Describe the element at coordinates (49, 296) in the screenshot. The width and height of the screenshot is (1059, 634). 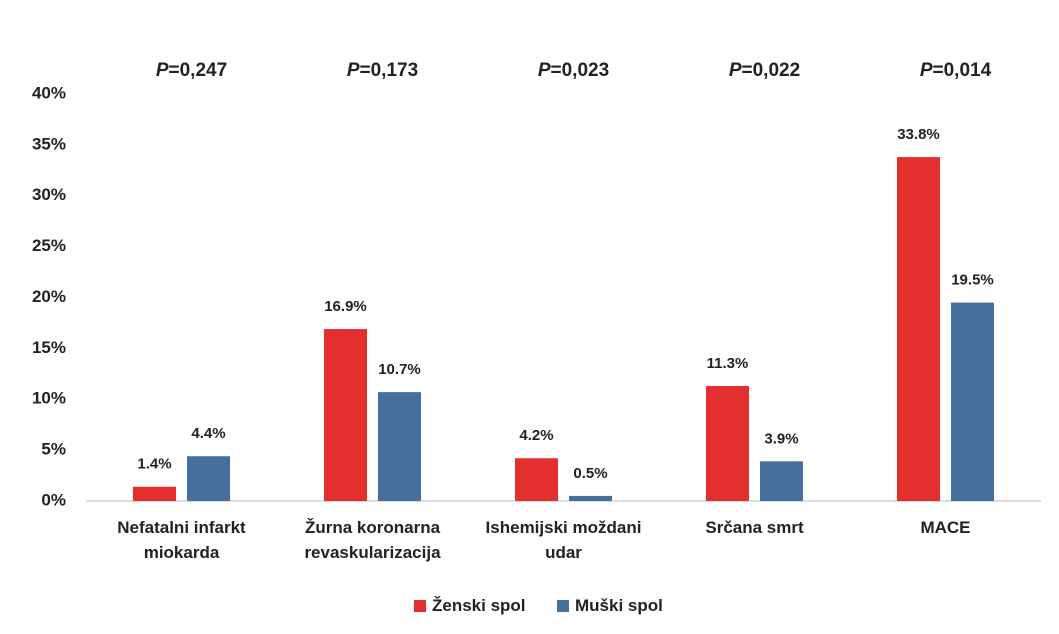
I see `y-tick-label: 20%` at that location.